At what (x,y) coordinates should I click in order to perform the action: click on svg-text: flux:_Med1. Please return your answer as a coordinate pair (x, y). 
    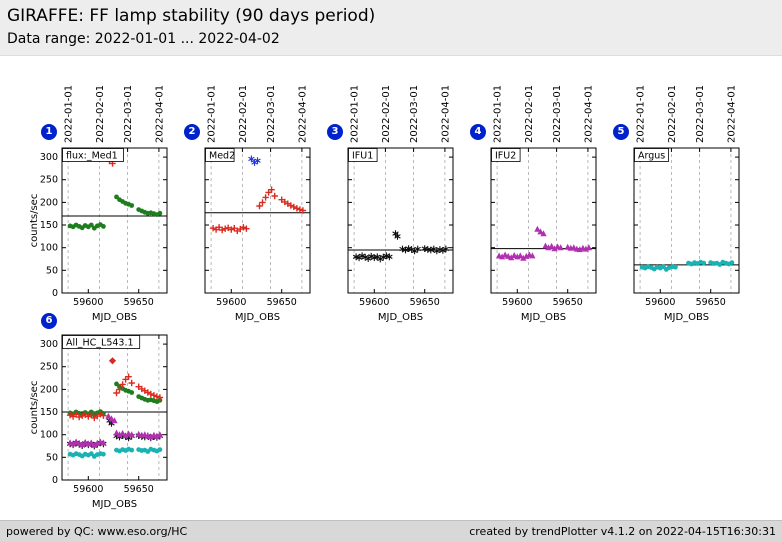
    Looking at the image, I should click on (92, 156).